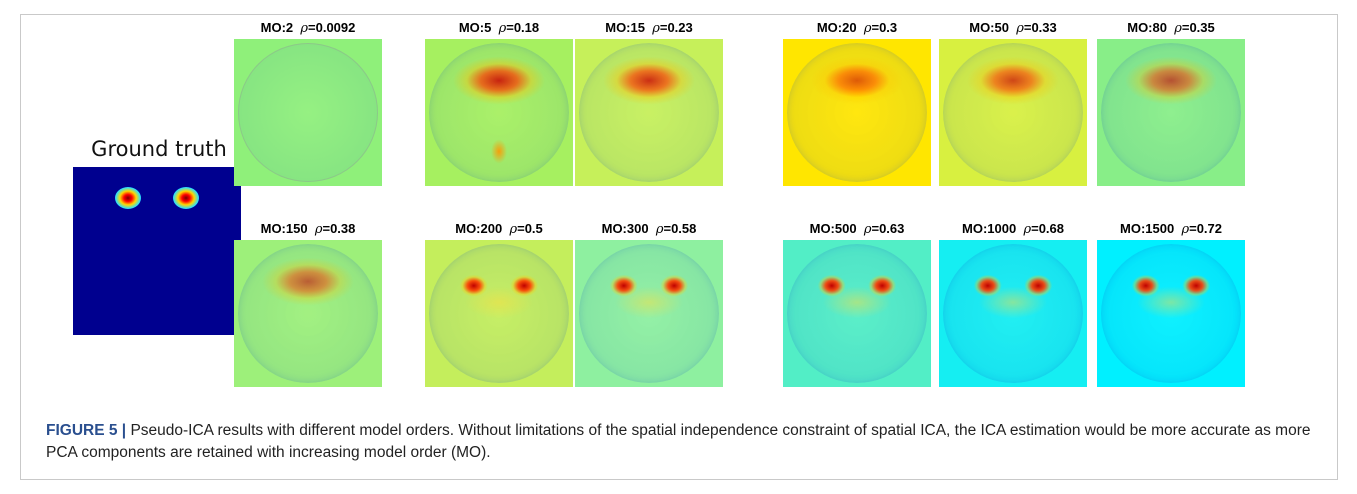  What do you see at coordinates (1013, 28) in the screenshot?
I see `panel-title: MO:50 ρ=0.33` at bounding box center [1013, 28].